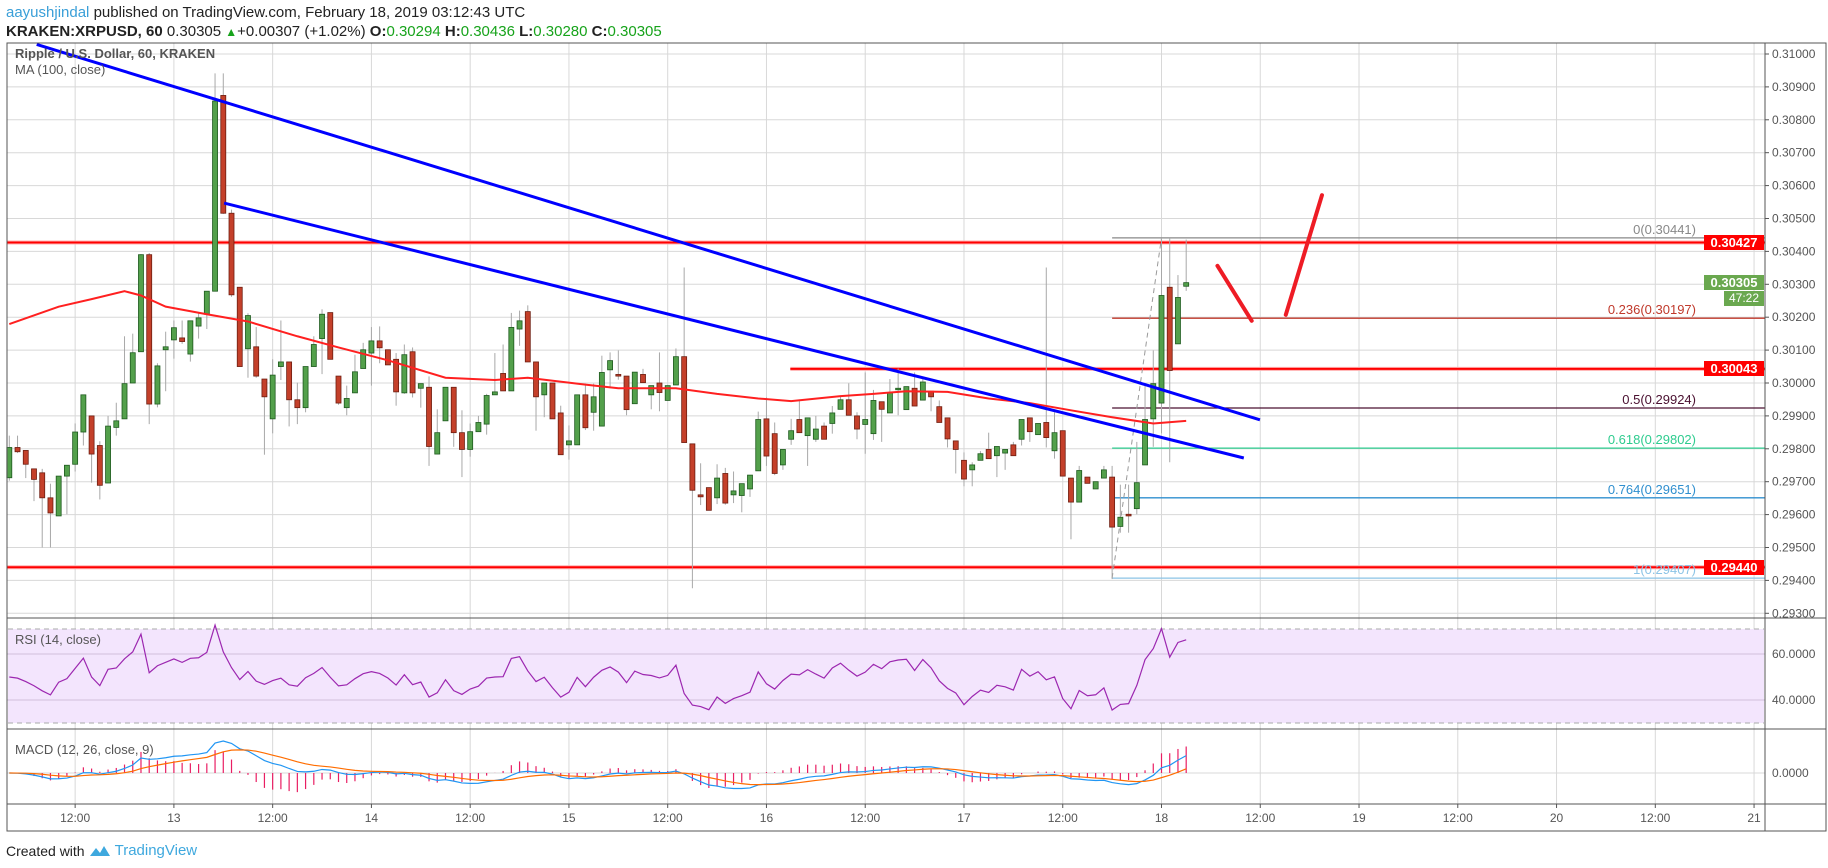 The width and height of the screenshot is (1828, 868). I want to click on ma-line, so click(597, 357).